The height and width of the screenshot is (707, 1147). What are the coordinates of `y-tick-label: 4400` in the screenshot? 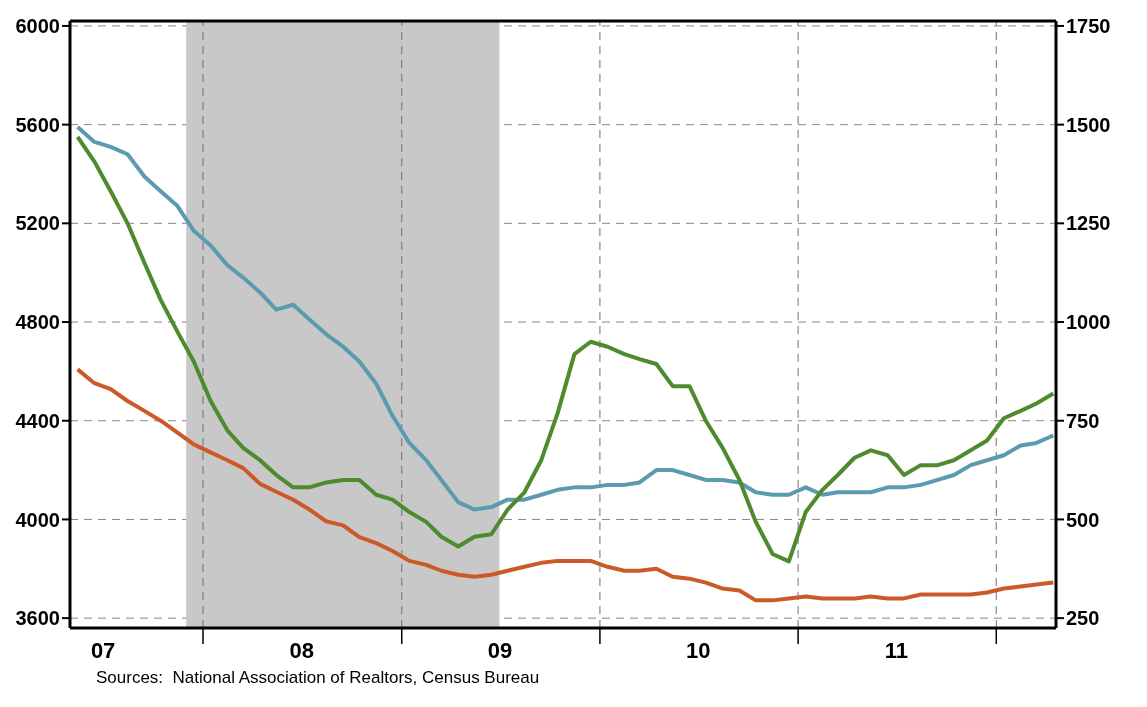 It's located at (37, 420).